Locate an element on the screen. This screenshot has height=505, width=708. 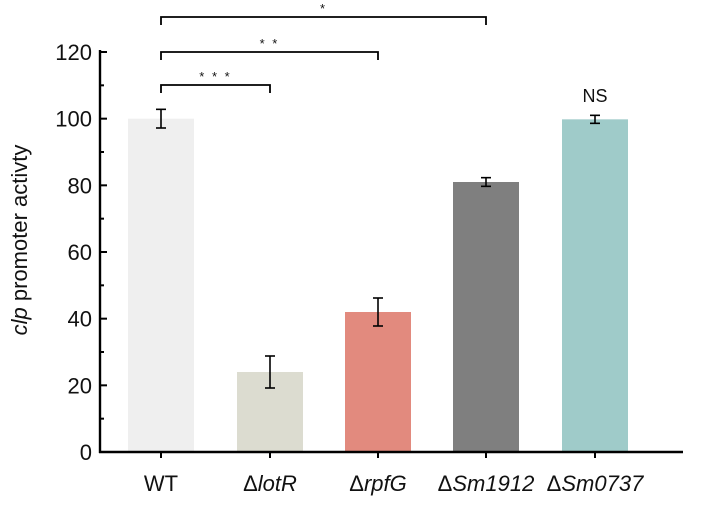
bar-sm0737 is located at coordinates (595, 285).